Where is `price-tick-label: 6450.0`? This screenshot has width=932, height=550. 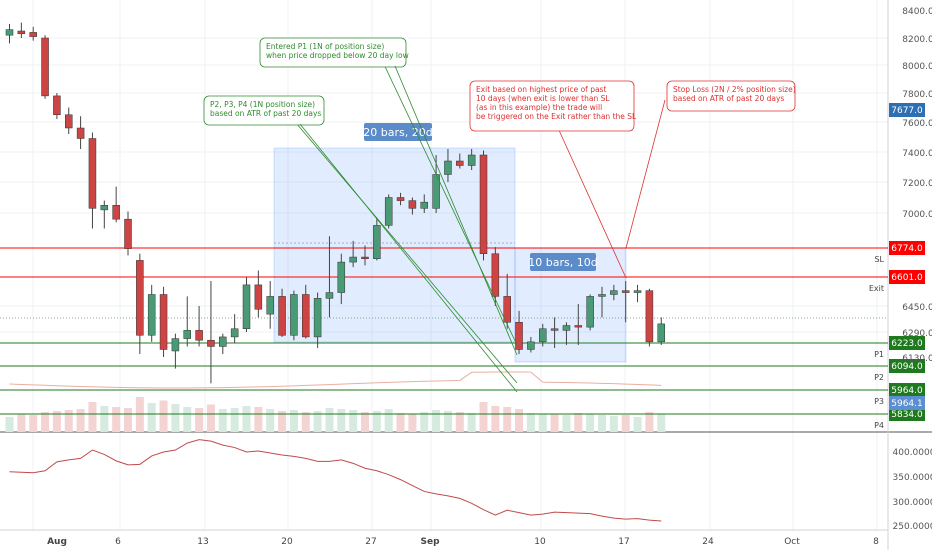 price-tick-label: 6450.0 is located at coordinates (917, 308).